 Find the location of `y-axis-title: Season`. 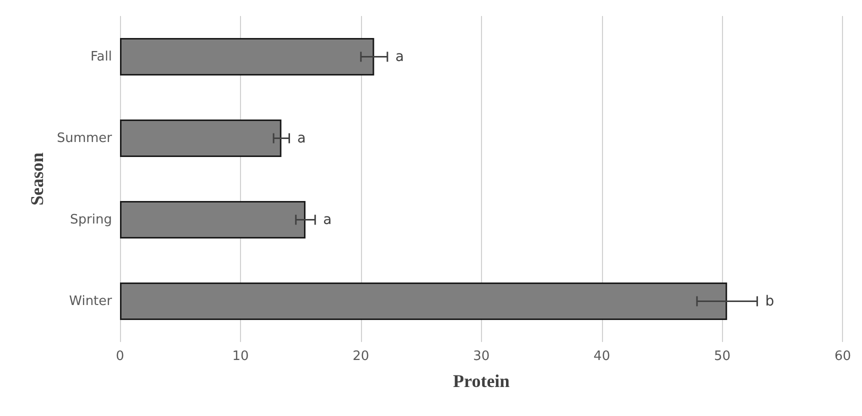

y-axis-title: Season is located at coordinates (36, 179).